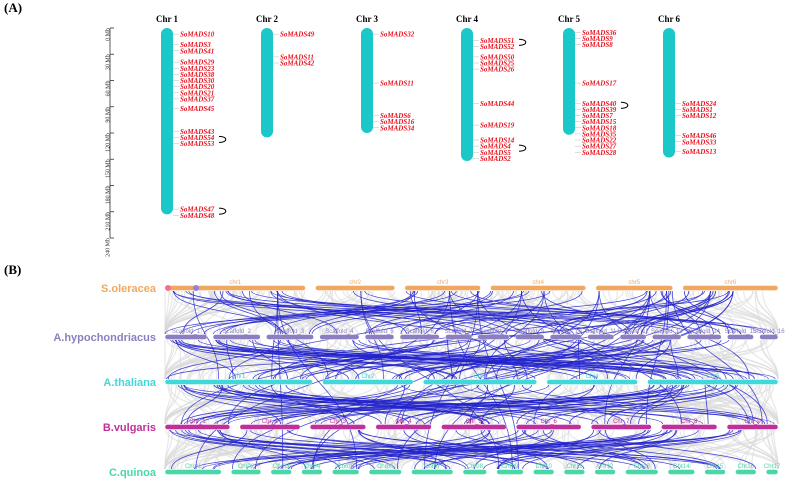 Image resolution: width=786 pixels, height=484 pixels. What do you see at coordinates (699, 104) in the screenshot?
I see `gene-label: SoMADS24` at bounding box center [699, 104].